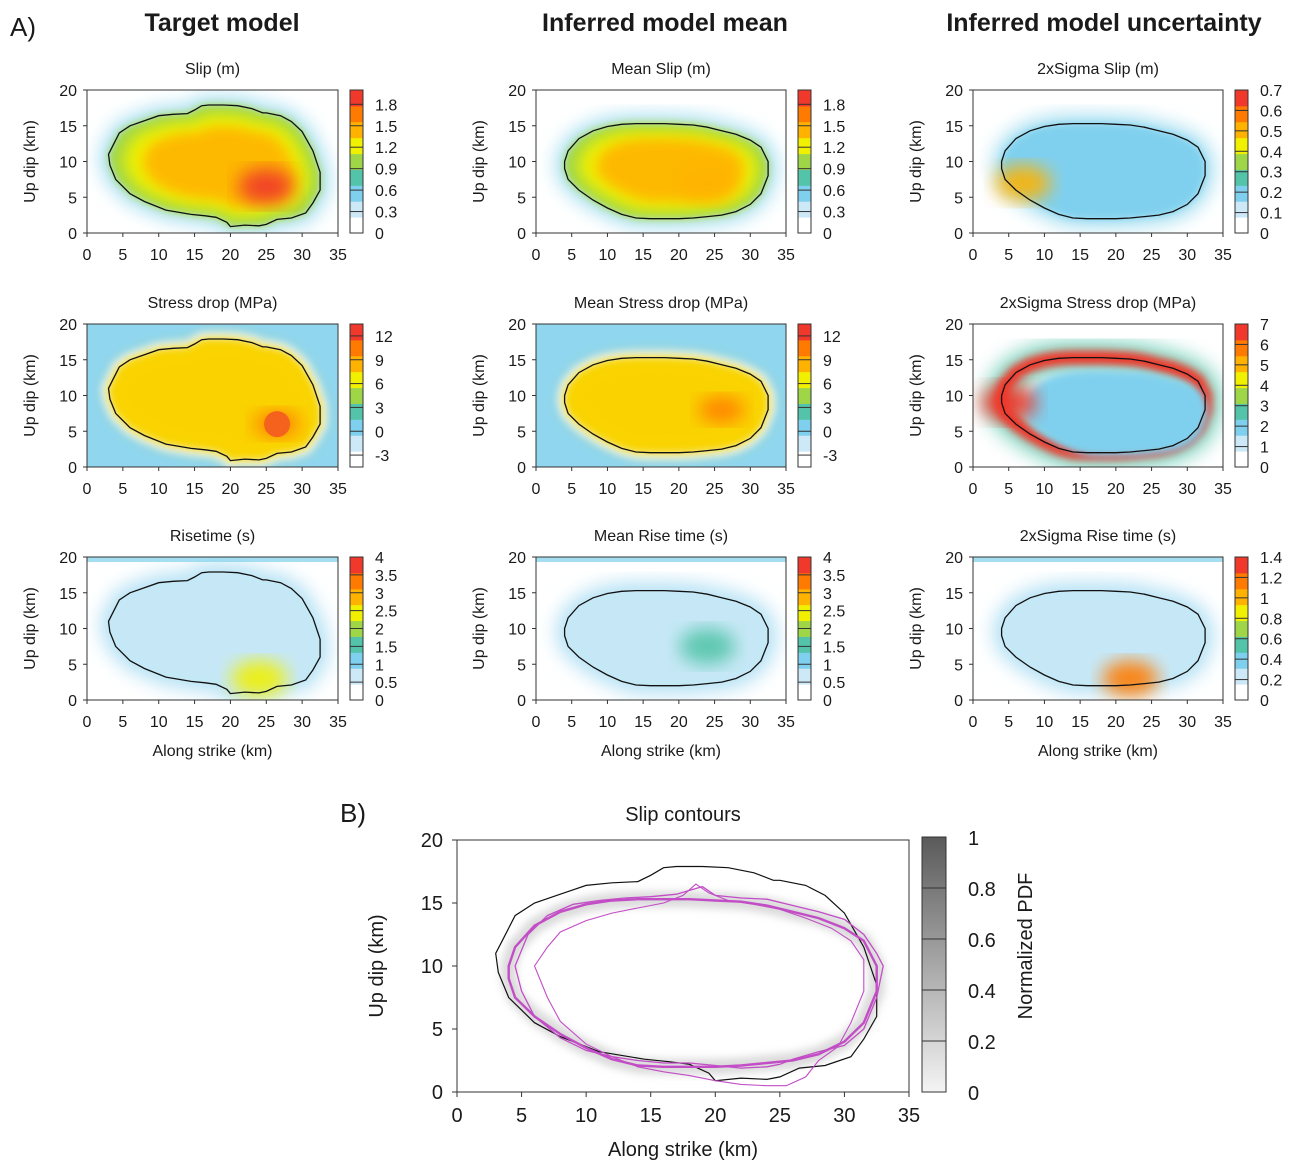 The image size is (1298, 1162). I want to click on panel-title: Stress drop (MPa), so click(213, 303).